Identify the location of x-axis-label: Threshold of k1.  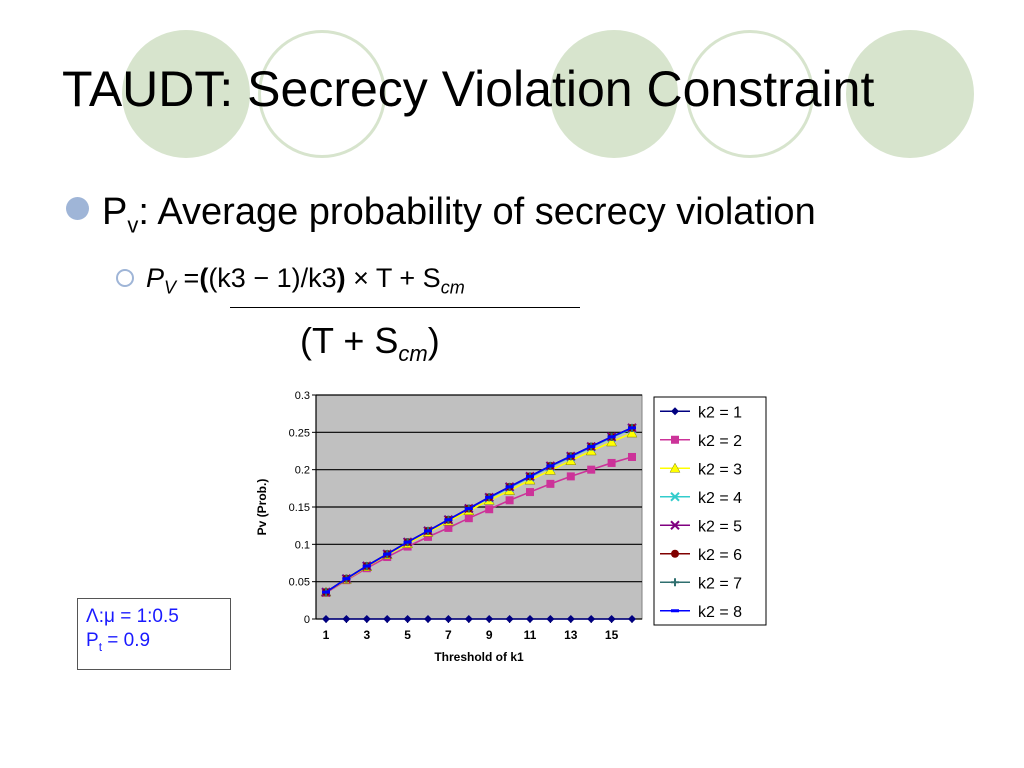
(479, 657).